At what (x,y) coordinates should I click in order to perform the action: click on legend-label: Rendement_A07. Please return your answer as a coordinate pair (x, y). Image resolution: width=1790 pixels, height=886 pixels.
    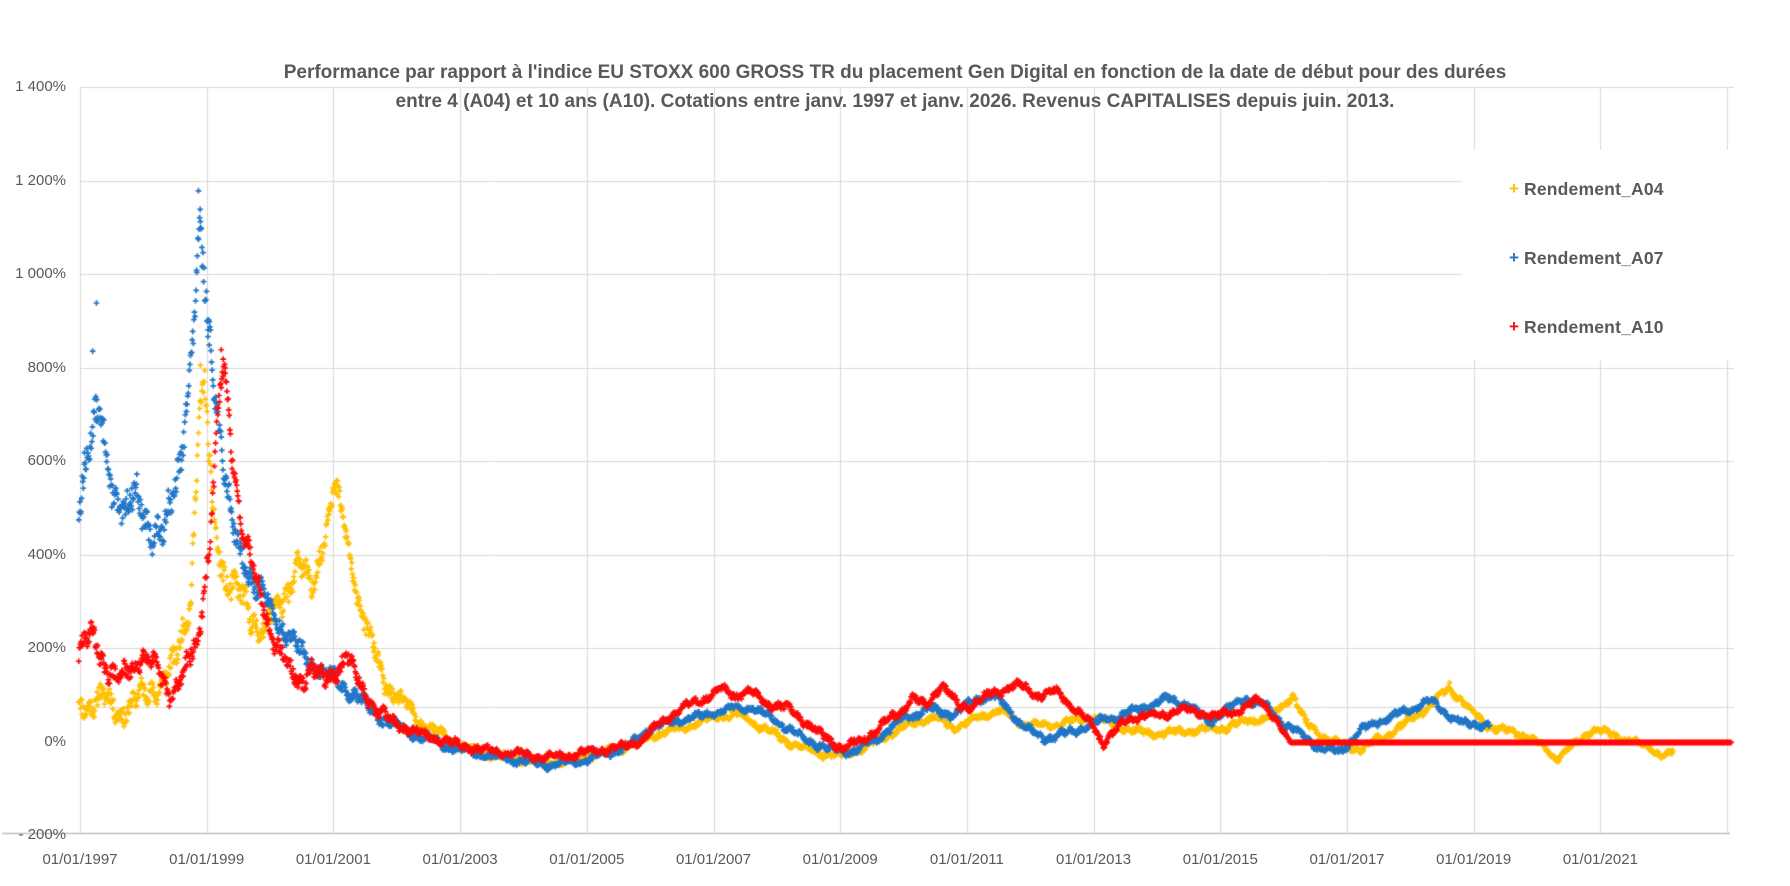
    Looking at the image, I should click on (1594, 257).